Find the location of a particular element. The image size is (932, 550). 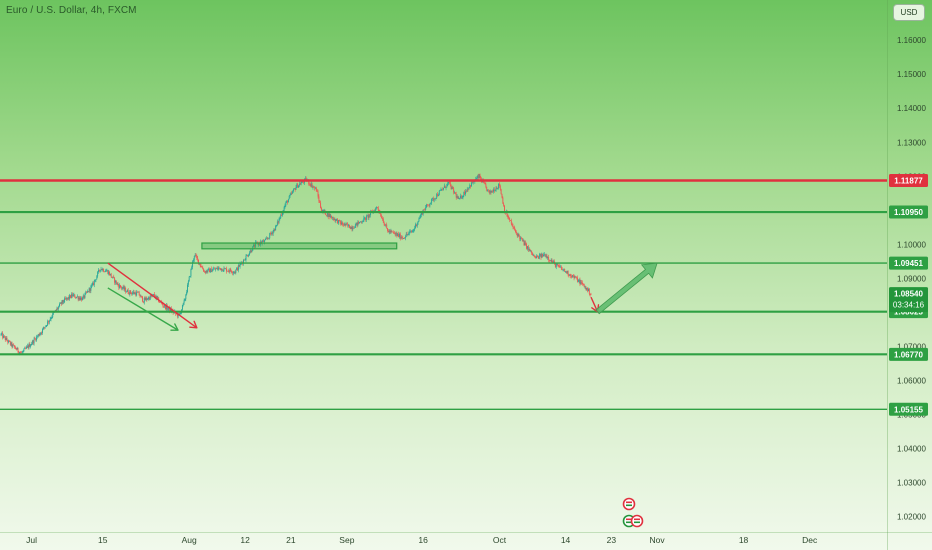

trend-arrow-head is located at coordinates (174, 327).